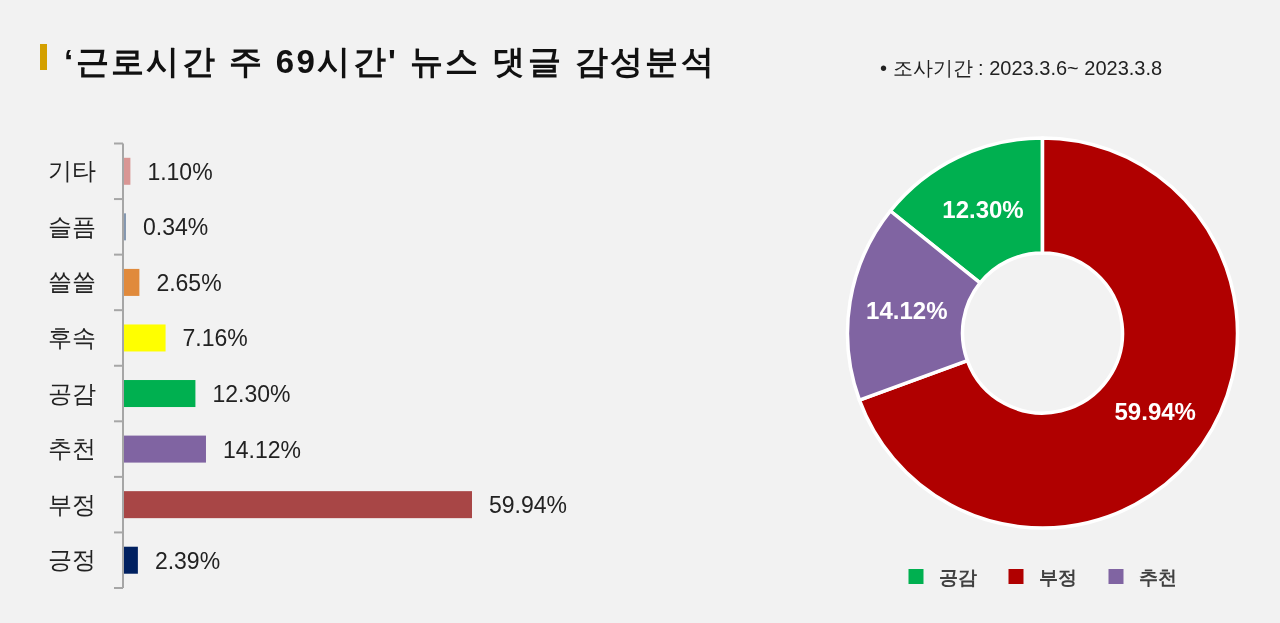 The image size is (1280, 623). I want to click on data-label: 7.16%, so click(215, 338).